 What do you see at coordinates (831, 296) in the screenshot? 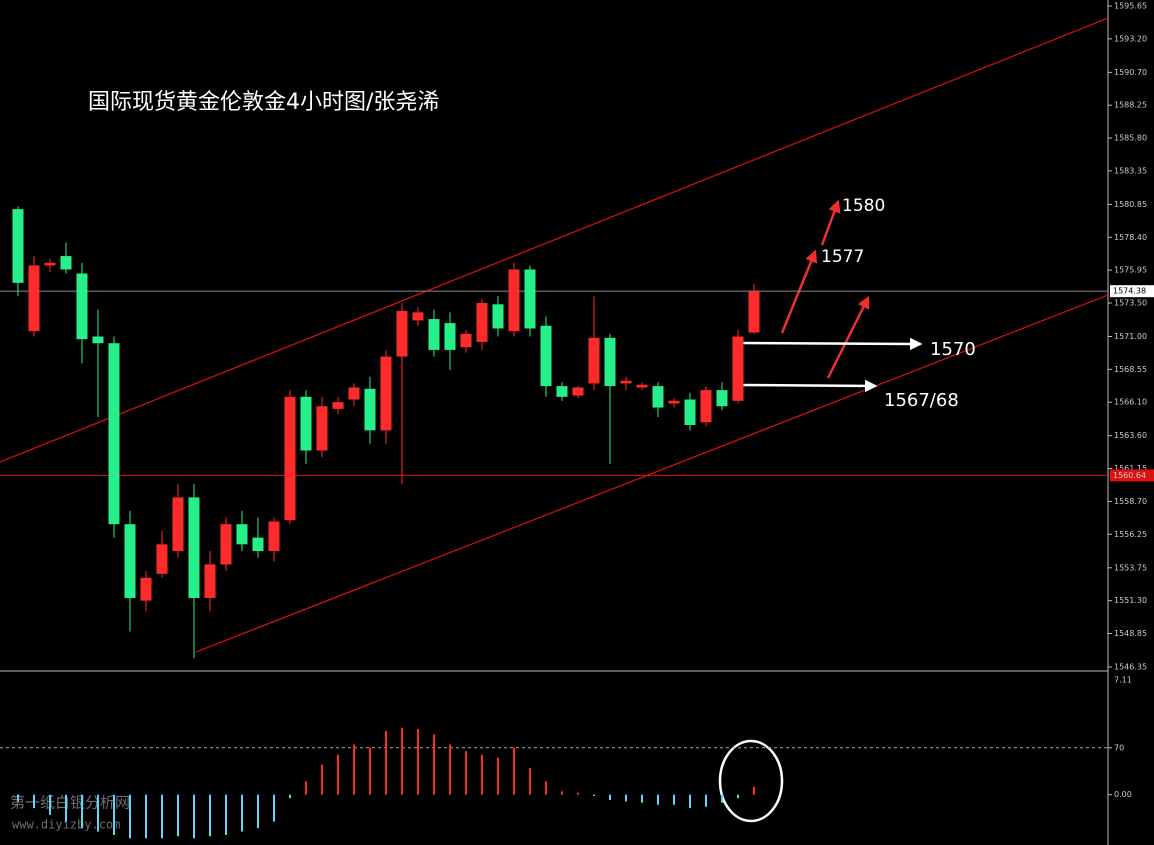
I see `arrows` at bounding box center [831, 296].